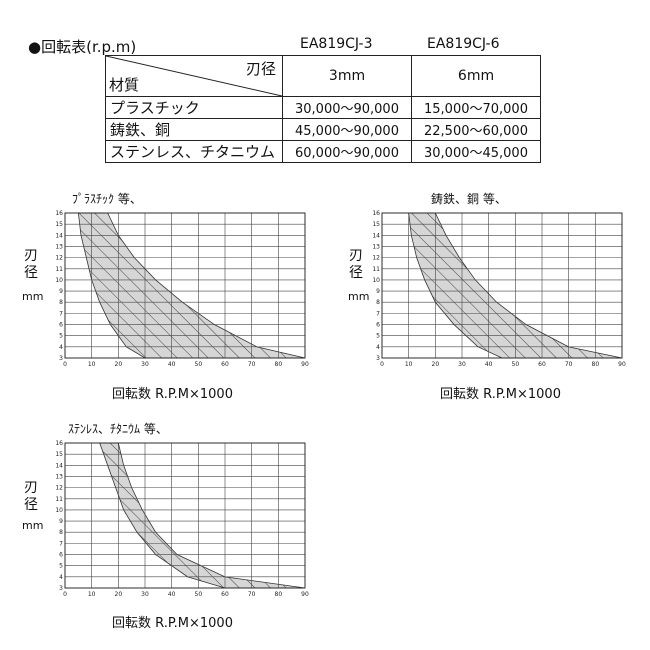  Describe the element at coordinates (347, 151) in the screenshot. I see `rpm-cell: 60,000～90,000` at that location.